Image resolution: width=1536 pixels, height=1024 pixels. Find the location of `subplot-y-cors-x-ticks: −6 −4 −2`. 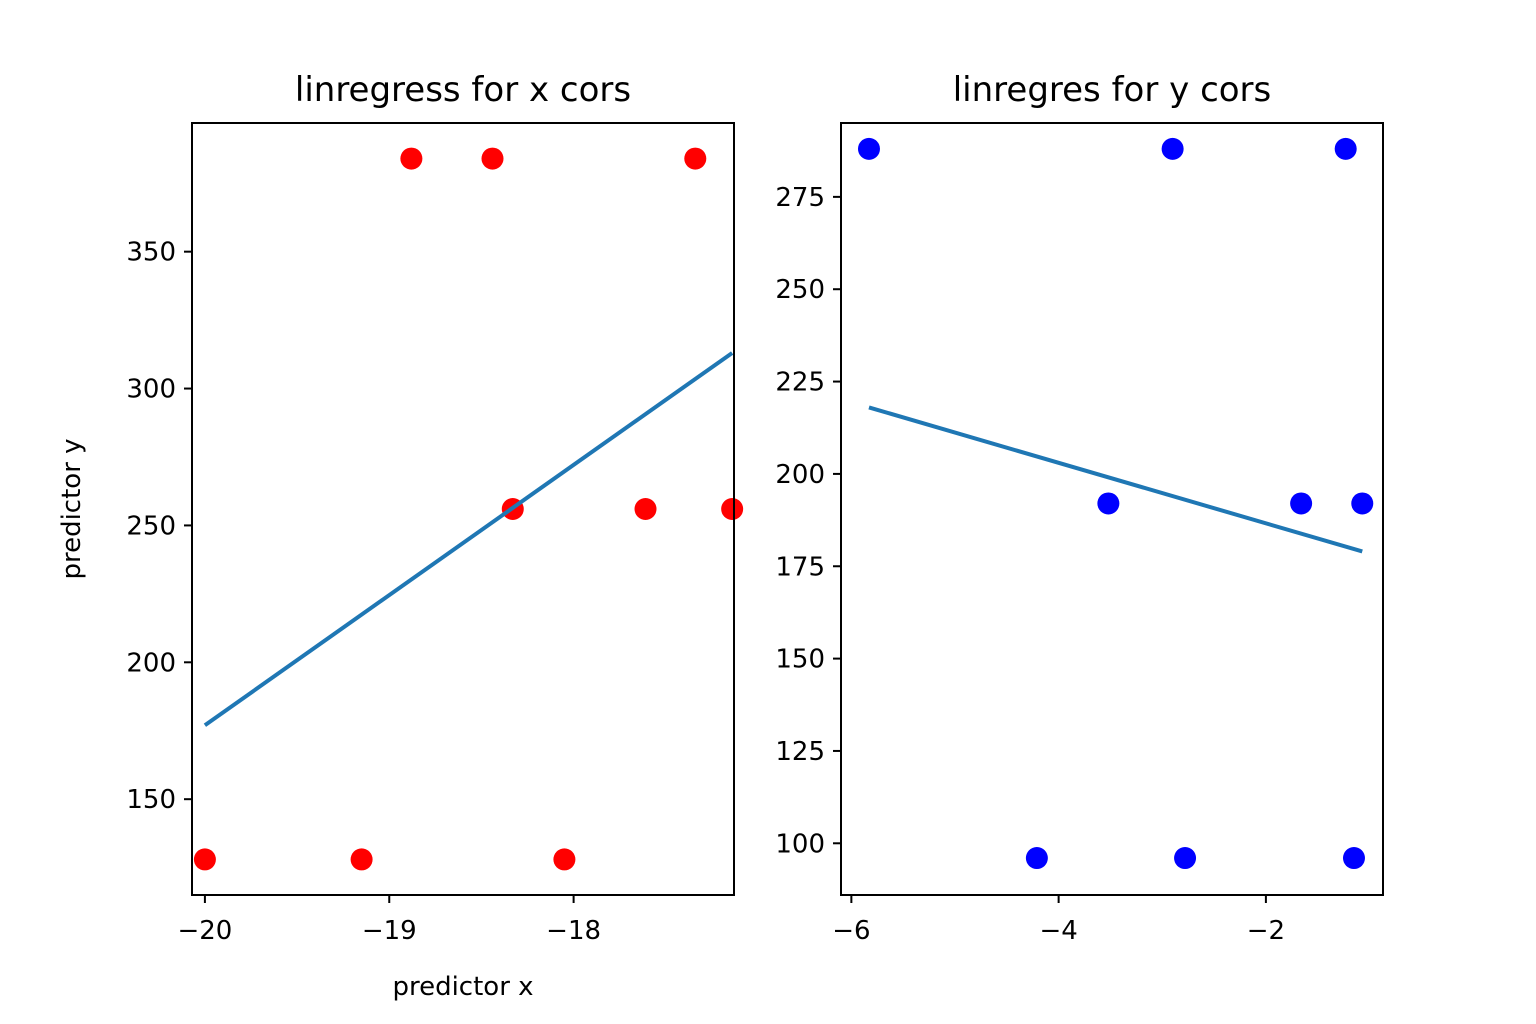

subplot-y-cors-x-ticks: −6 −4 −2 is located at coordinates (1058, 920).